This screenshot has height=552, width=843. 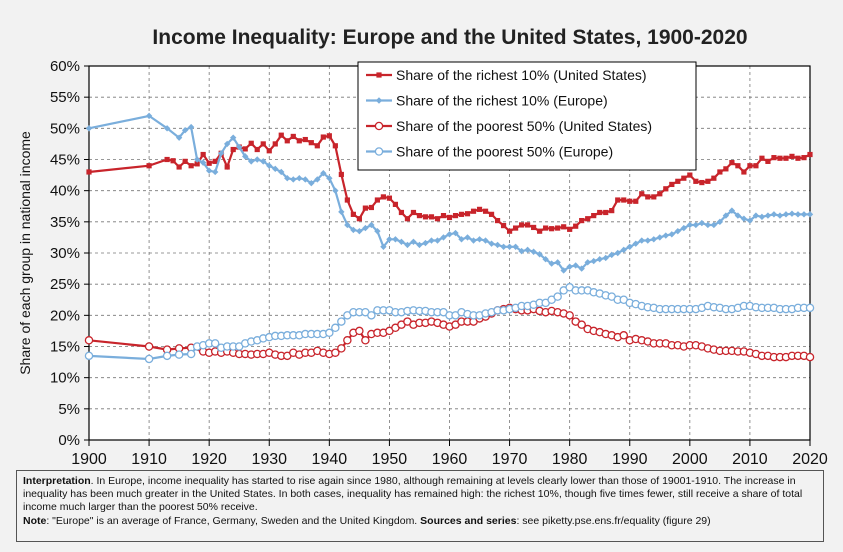 What do you see at coordinates (502, 101) in the screenshot?
I see `legend-entry-label: Share of the richest 10% (Europe)` at bounding box center [502, 101].